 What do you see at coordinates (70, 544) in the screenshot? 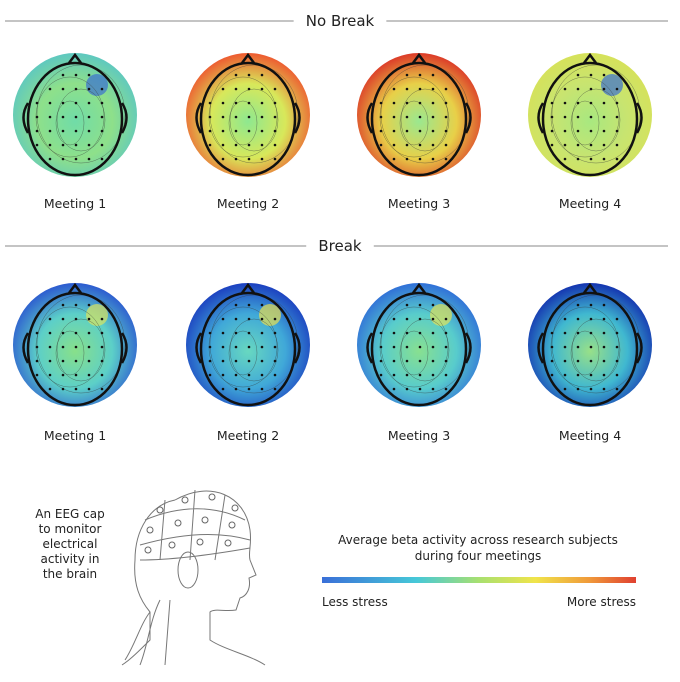
I see `caption-line: electrical` at bounding box center [70, 544].